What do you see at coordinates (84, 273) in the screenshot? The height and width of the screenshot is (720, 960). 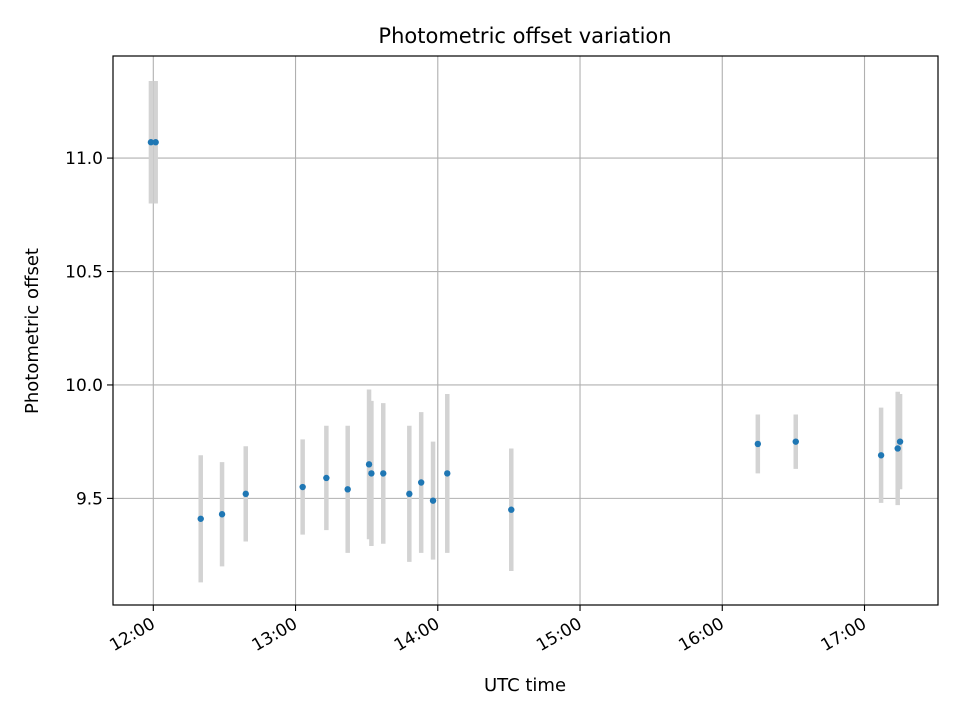 I see `y-tick-label: 10.5` at bounding box center [84, 273].